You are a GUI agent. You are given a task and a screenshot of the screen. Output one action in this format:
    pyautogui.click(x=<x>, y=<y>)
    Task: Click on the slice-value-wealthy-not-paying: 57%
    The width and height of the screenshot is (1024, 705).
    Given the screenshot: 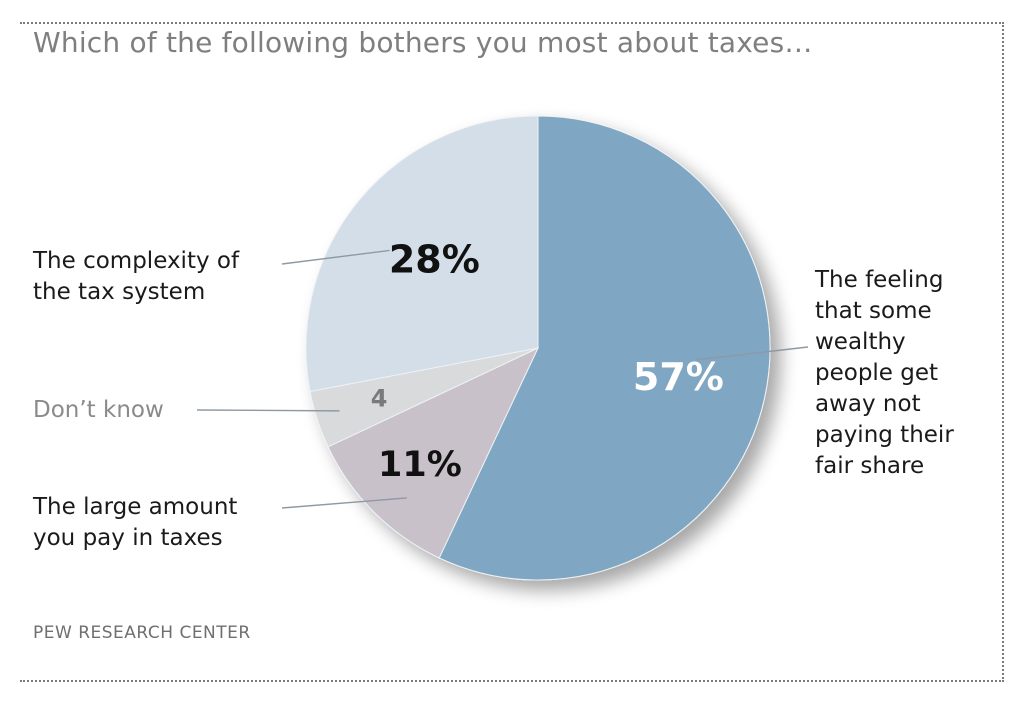 What is the action you would take?
    pyautogui.click(x=678, y=377)
    